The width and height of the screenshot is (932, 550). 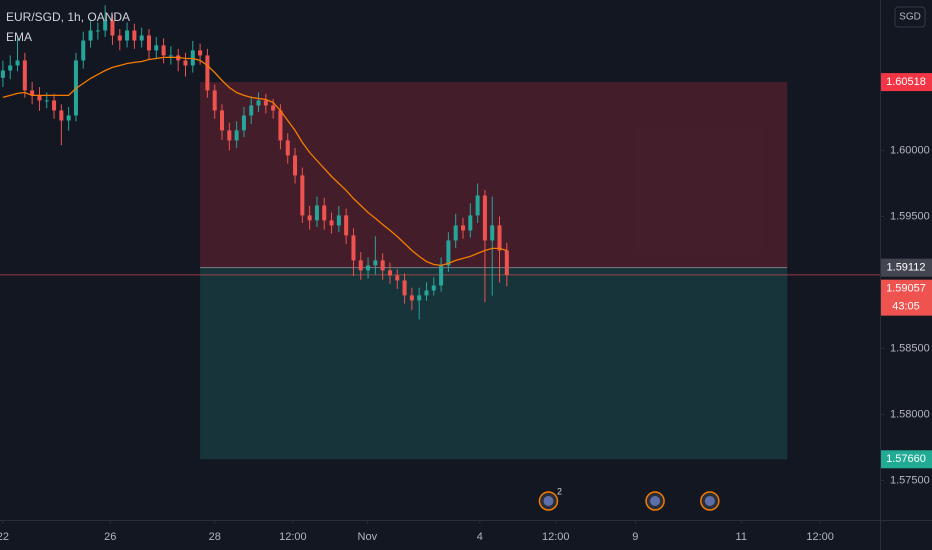 I want to click on x-tick-label: Nov, so click(x=368, y=537).